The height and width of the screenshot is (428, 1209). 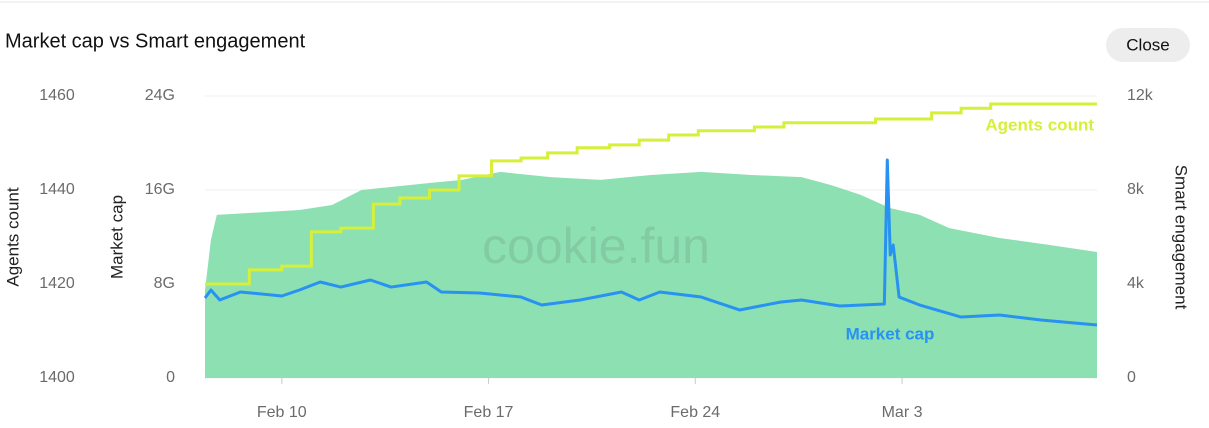 What do you see at coordinates (596, 246) in the screenshot?
I see `watermark: cookie.fun` at bounding box center [596, 246].